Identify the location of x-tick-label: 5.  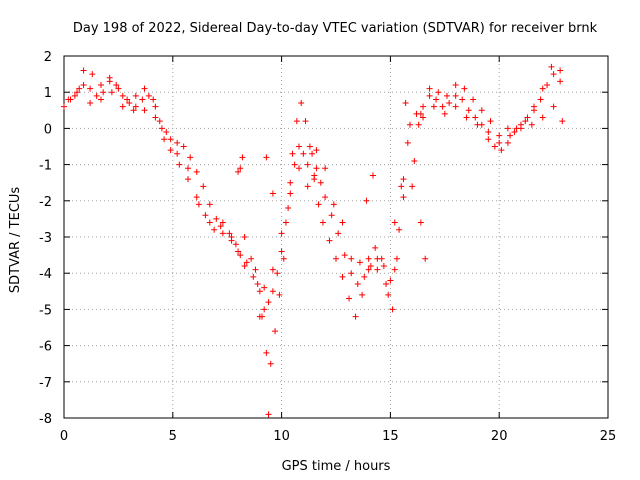
(173, 436).